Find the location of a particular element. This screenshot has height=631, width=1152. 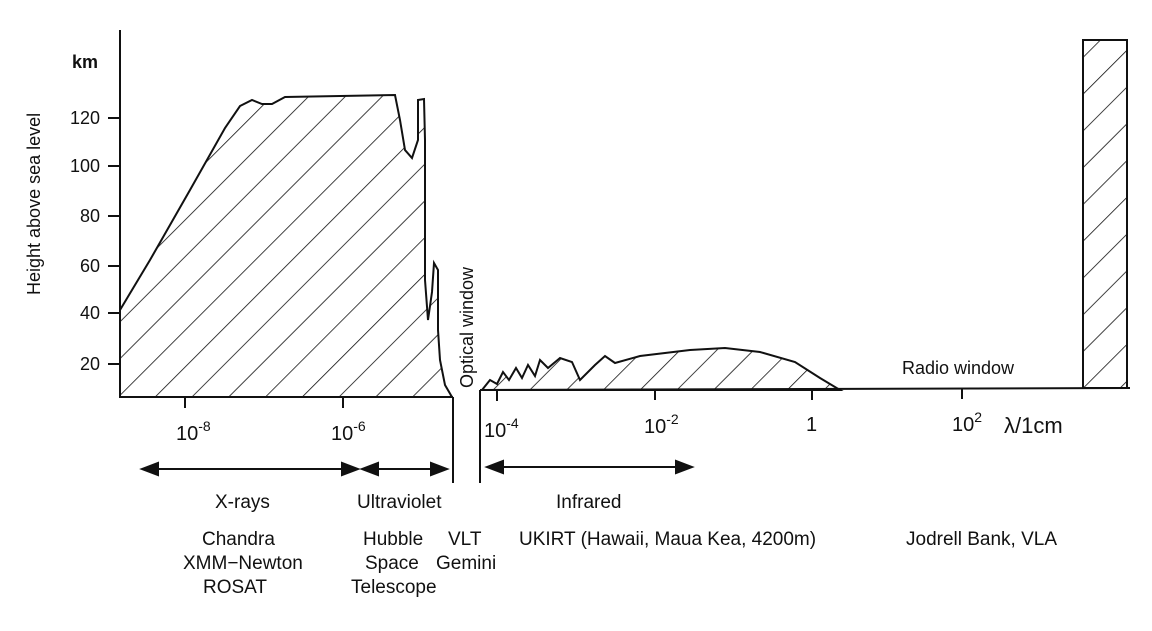

x-tick-label: 10⁻⁶ is located at coordinates (348, 431).